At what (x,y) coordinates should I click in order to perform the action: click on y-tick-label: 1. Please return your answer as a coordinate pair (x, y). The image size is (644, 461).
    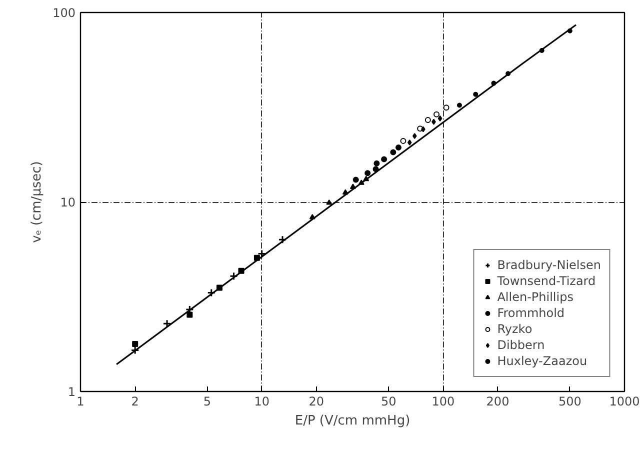
    Looking at the image, I should click on (72, 392).